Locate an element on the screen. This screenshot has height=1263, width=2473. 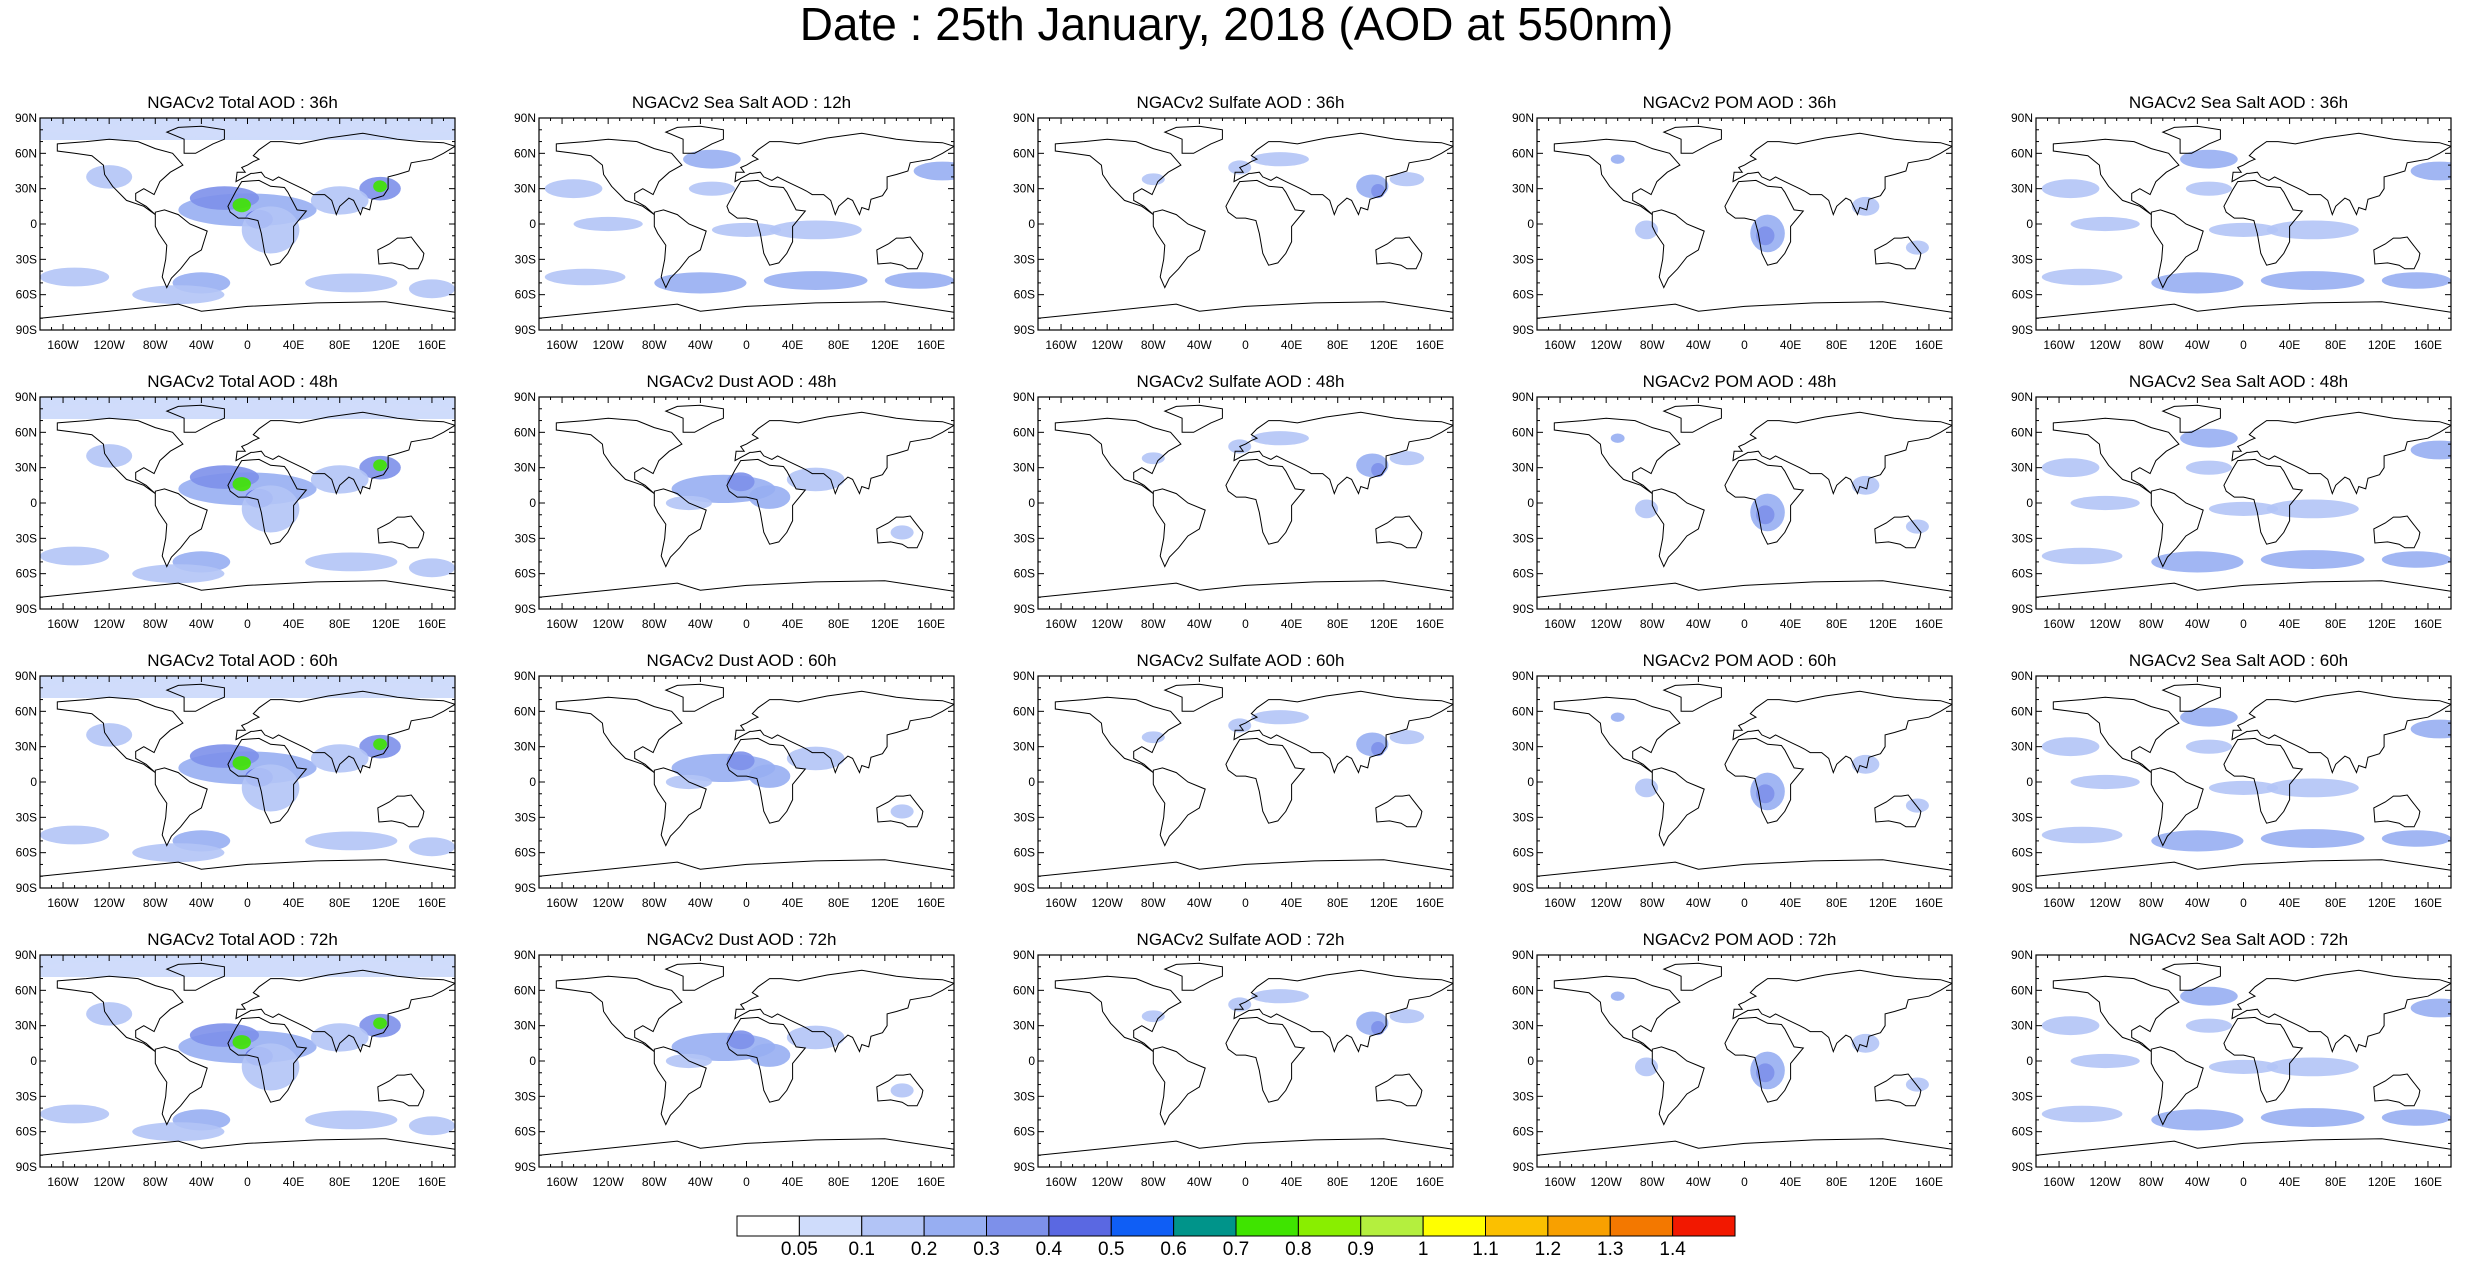
lon-tick-label: 40E is located at coordinates (1291, 1182).